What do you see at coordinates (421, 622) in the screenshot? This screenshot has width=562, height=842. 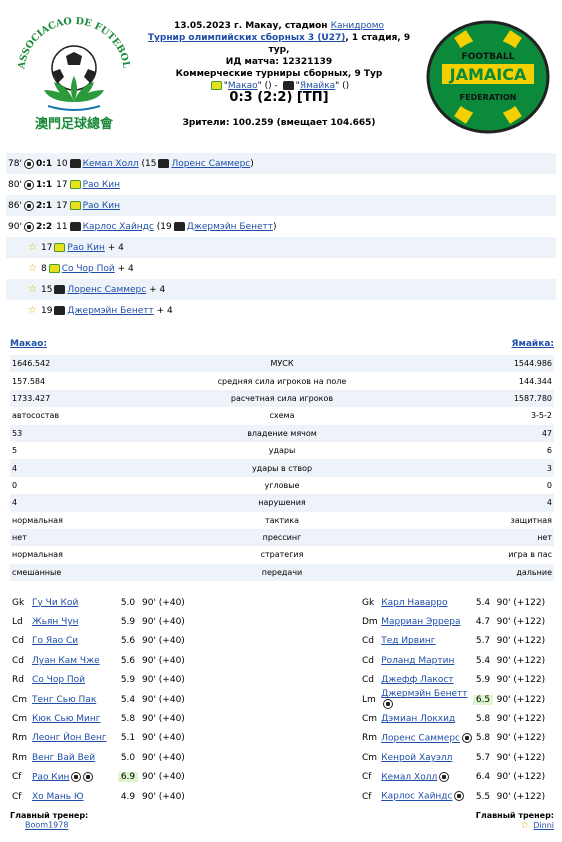 I see `player-link: Марриан Эррера` at bounding box center [421, 622].